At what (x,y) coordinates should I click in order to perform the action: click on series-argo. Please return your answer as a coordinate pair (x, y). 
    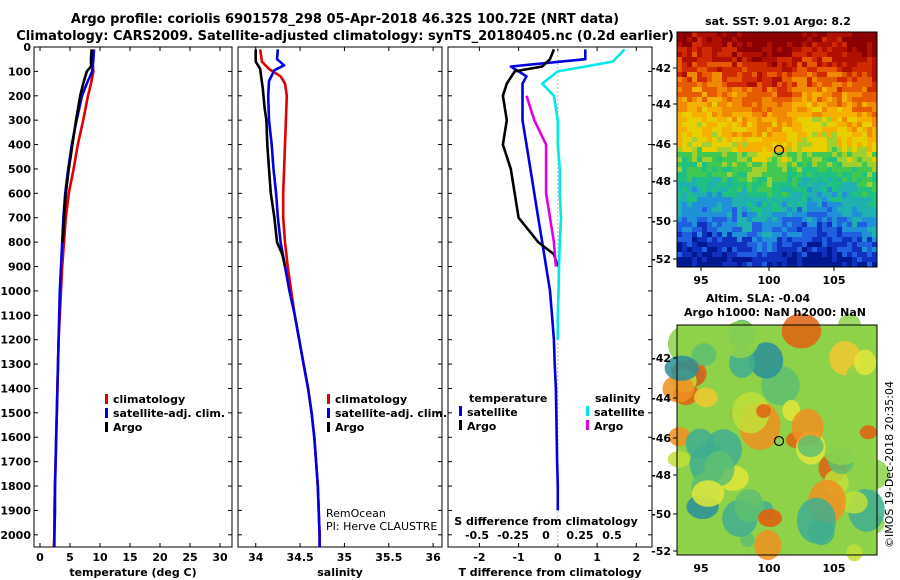
    Looking at the image, I should click on (77, 146).